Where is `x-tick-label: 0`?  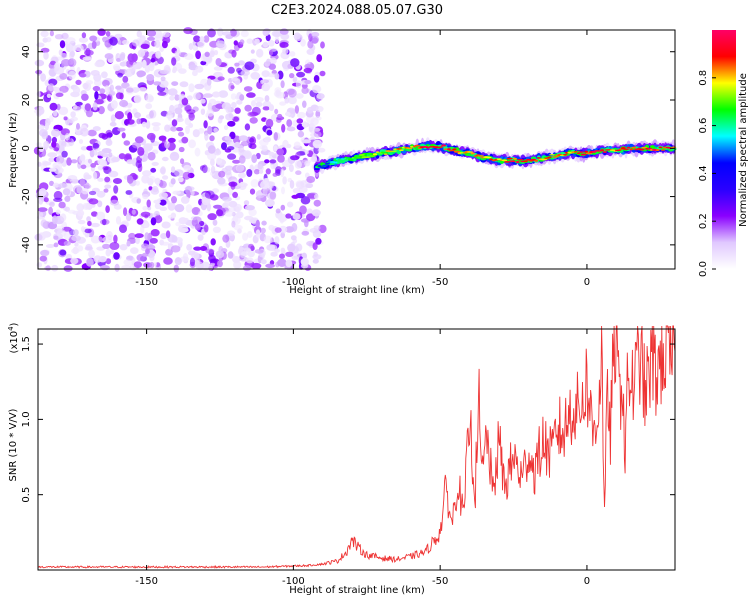
x-tick-label: 0 is located at coordinates (587, 282).